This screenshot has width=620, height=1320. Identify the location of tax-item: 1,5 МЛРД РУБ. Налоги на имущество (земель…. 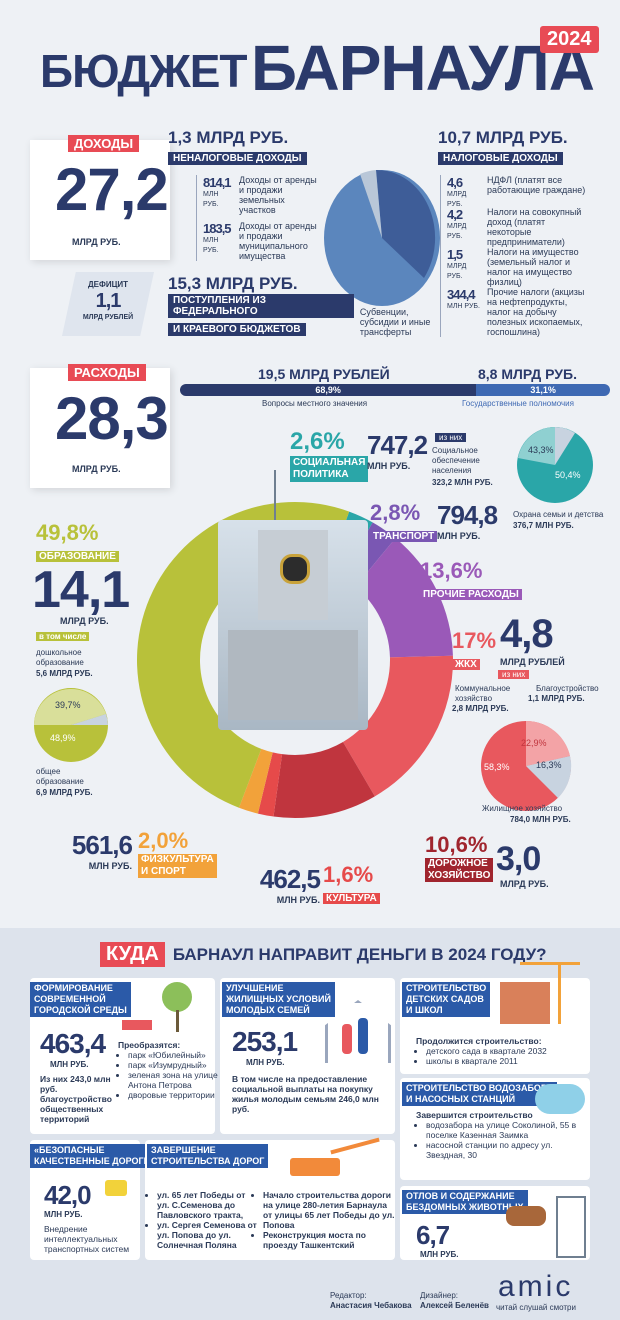
(522, 267).